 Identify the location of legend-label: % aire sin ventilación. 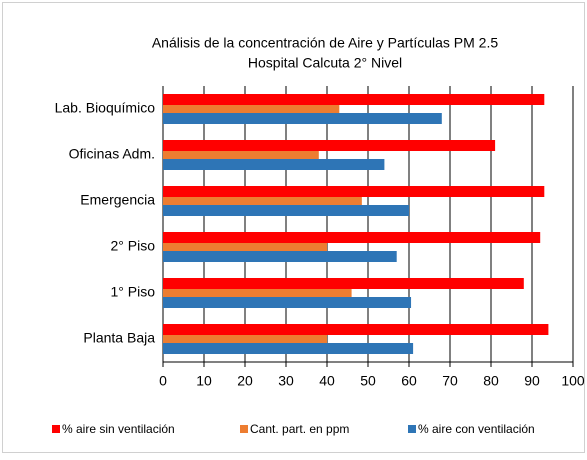
(118, 429).